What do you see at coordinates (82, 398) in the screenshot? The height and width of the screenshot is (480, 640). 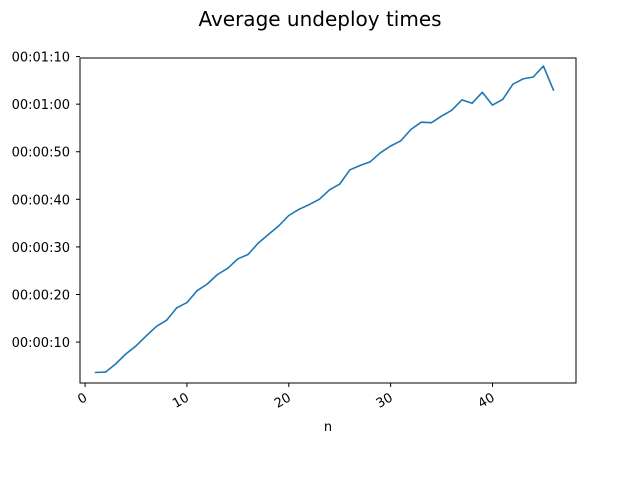 I see `x-tick-label: 0` at bounding box center [82, 398].